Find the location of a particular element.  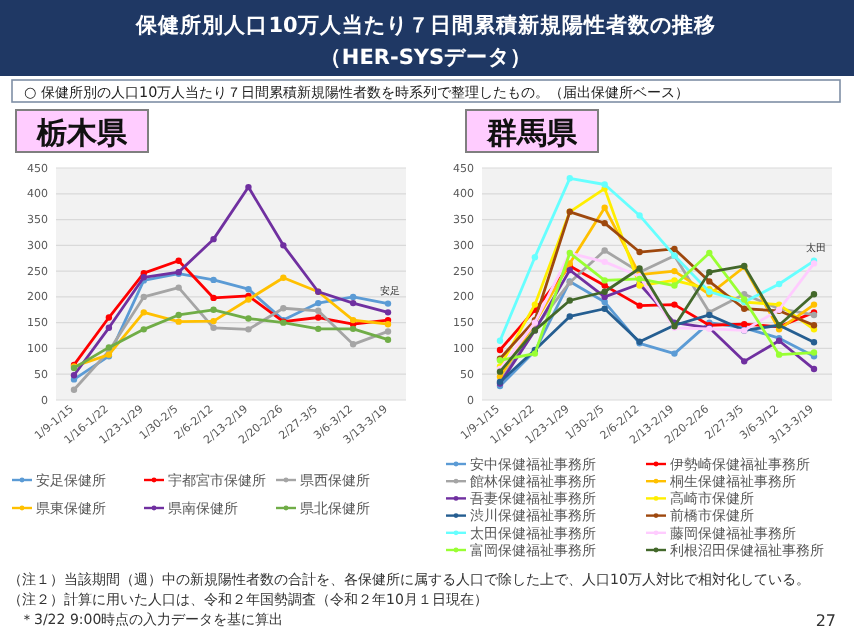

chart-title: 群馬県 is located at coordinates (532, 133).